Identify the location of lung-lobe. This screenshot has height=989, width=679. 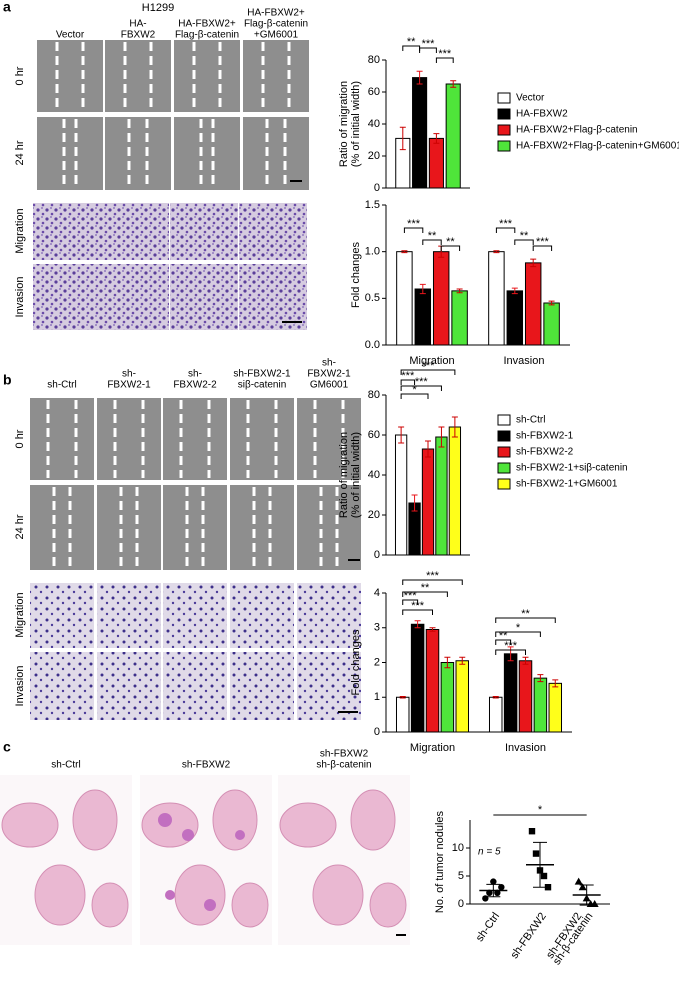
(388, 905).